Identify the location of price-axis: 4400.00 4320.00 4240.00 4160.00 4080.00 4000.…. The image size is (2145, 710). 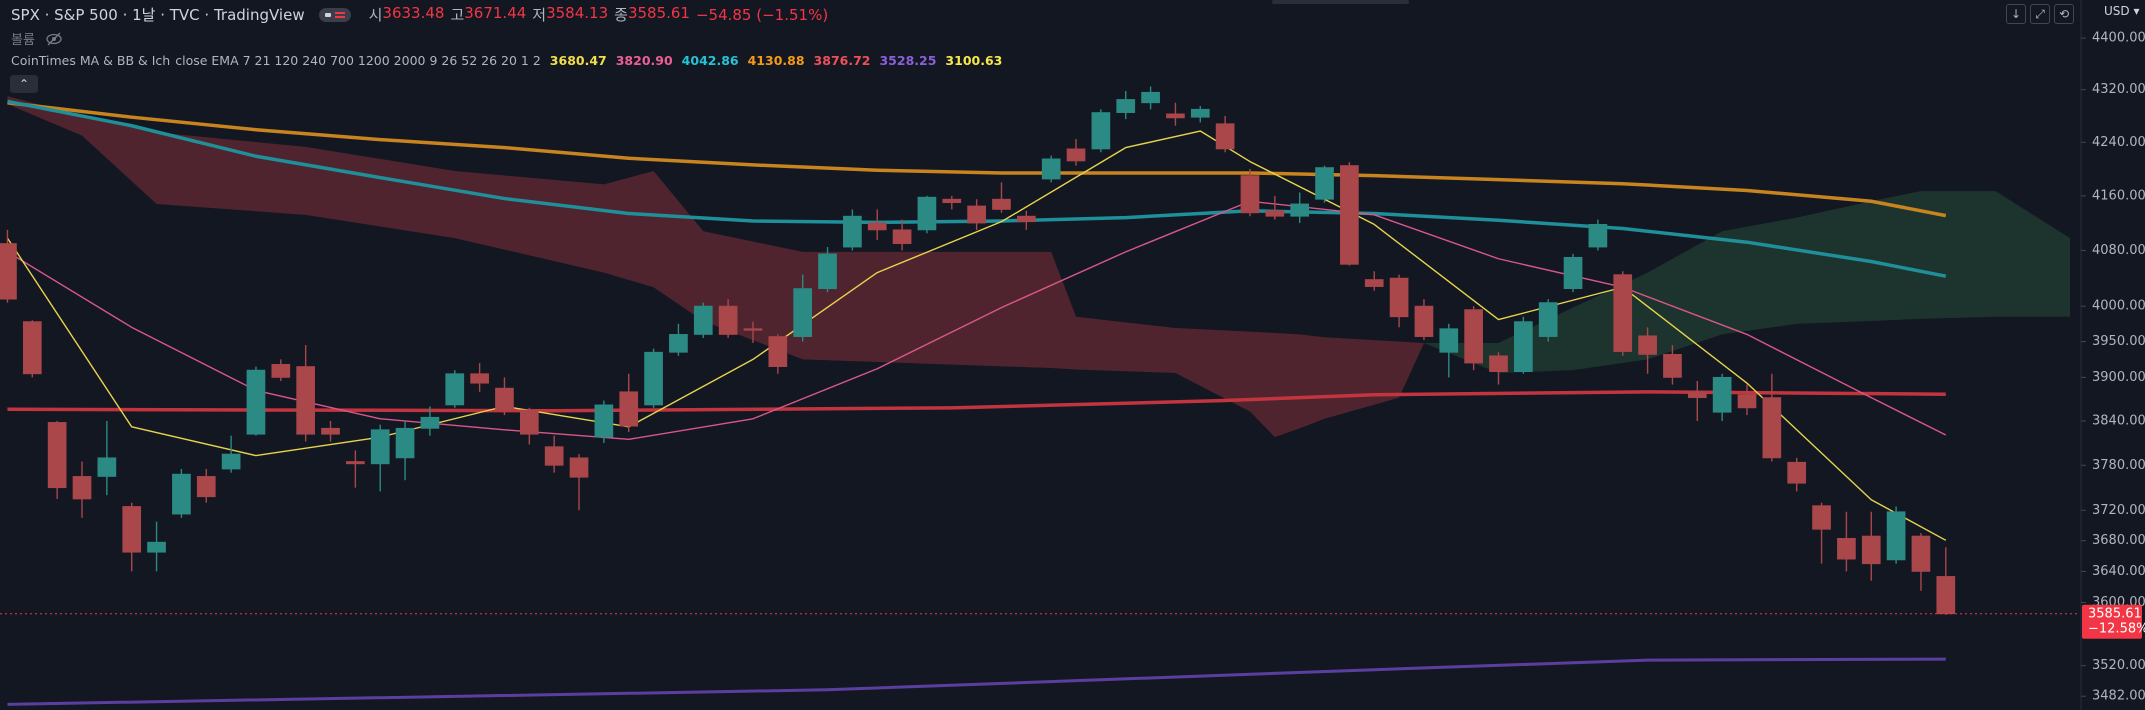
(2113, 367).